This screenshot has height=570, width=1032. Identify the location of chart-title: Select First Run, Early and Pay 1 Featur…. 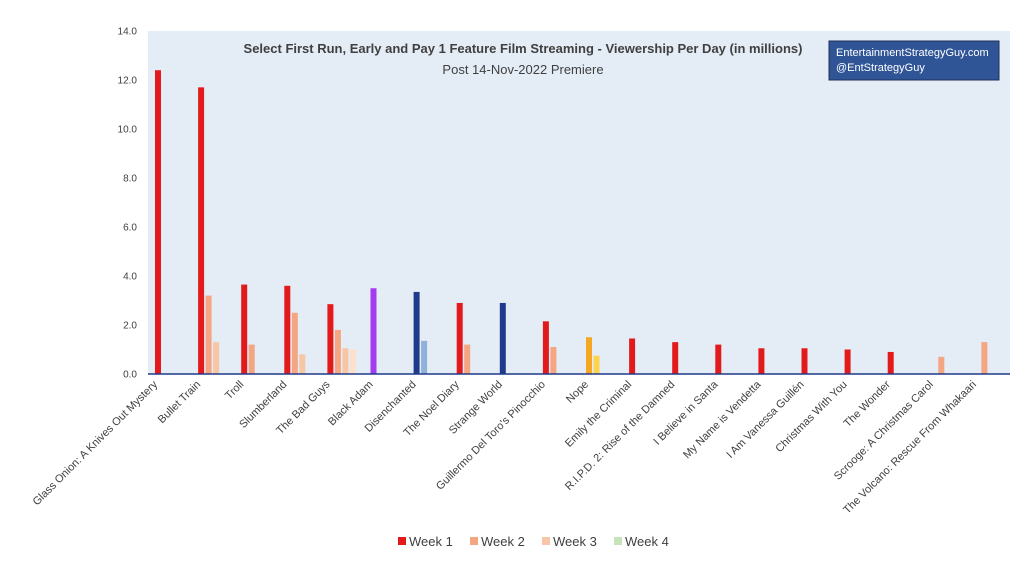
(523, 48).